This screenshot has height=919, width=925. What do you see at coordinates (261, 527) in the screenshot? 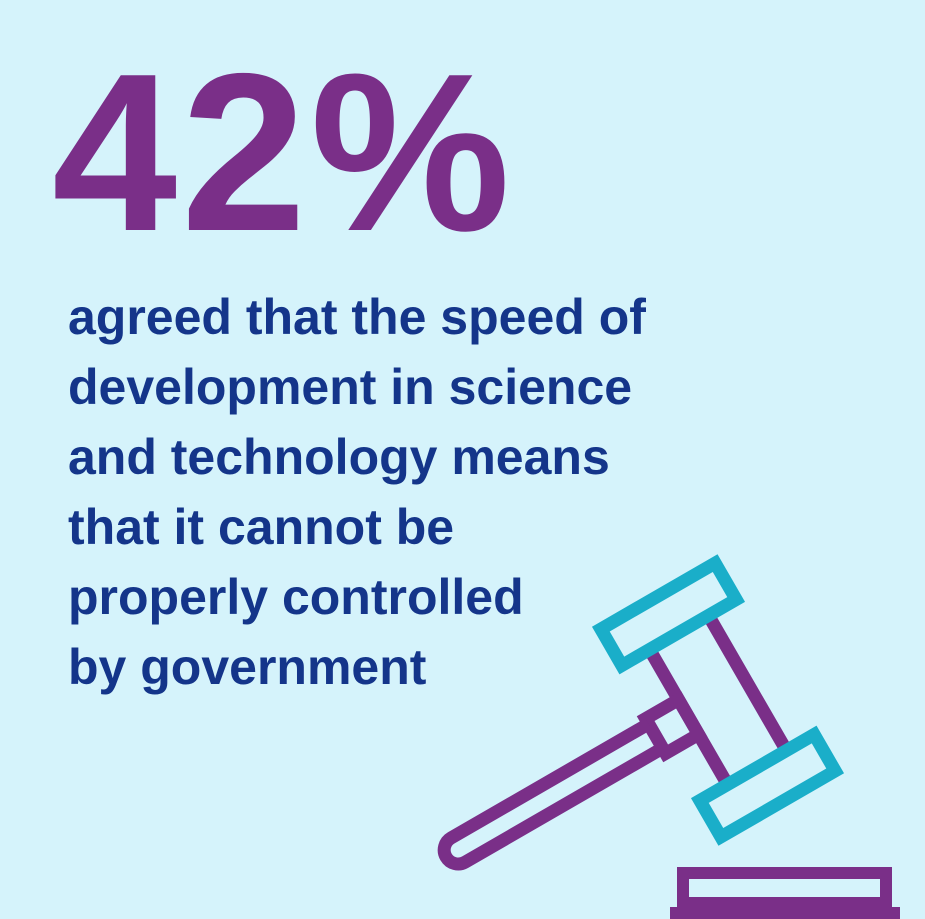
I see `caption-line: that it cannot be` at bounding box center [261, 527].